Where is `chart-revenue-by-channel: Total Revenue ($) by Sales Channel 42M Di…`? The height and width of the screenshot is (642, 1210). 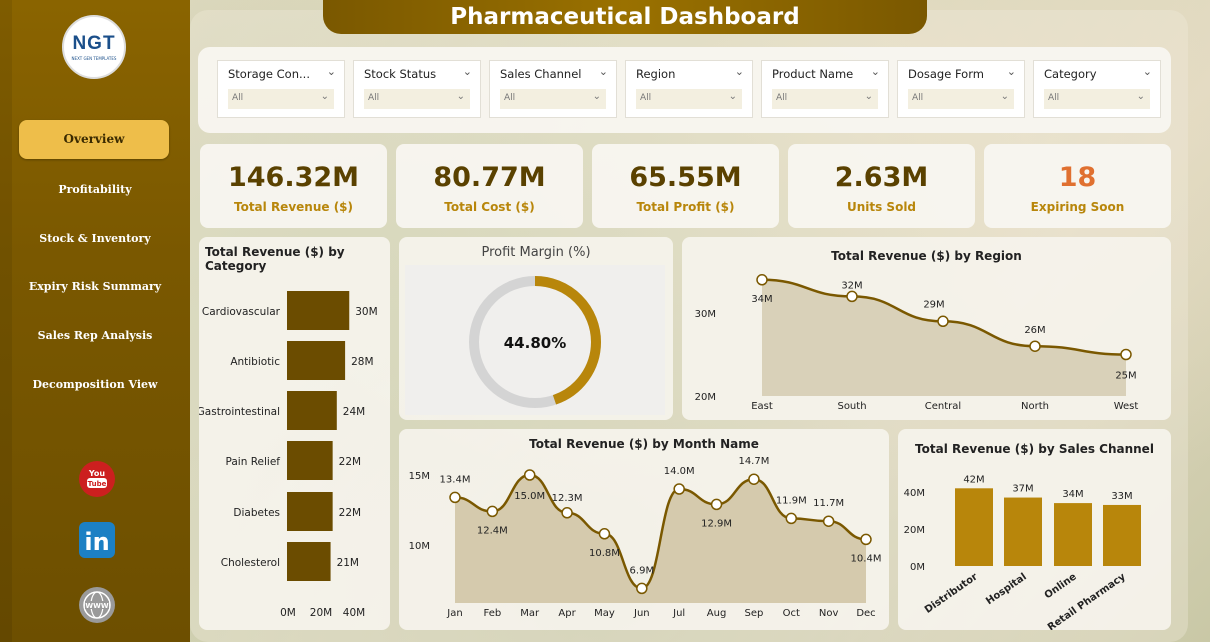 chart-revenue-by-channel: Total Revenue ($) by Sales Channel 42M Di… is located at coordinates (1034, 529).